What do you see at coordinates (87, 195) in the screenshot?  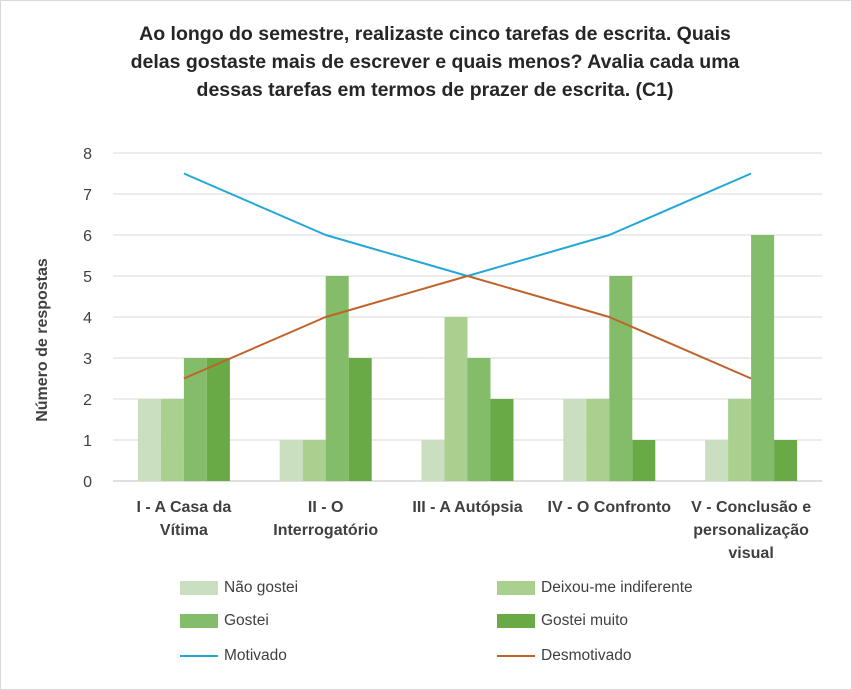 I see `y-tick-label: 7` at bounding box center [87, 195].